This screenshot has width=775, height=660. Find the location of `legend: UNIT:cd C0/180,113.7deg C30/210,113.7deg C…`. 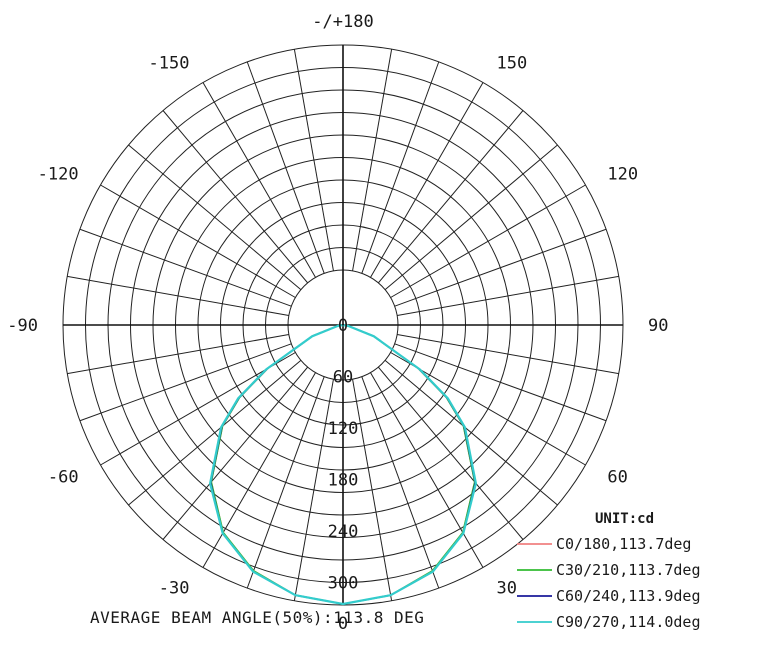

legend: UNIT:cd C0/180,113.7deg C30/210,113.7deg C… is located at coordinates (609, 571).